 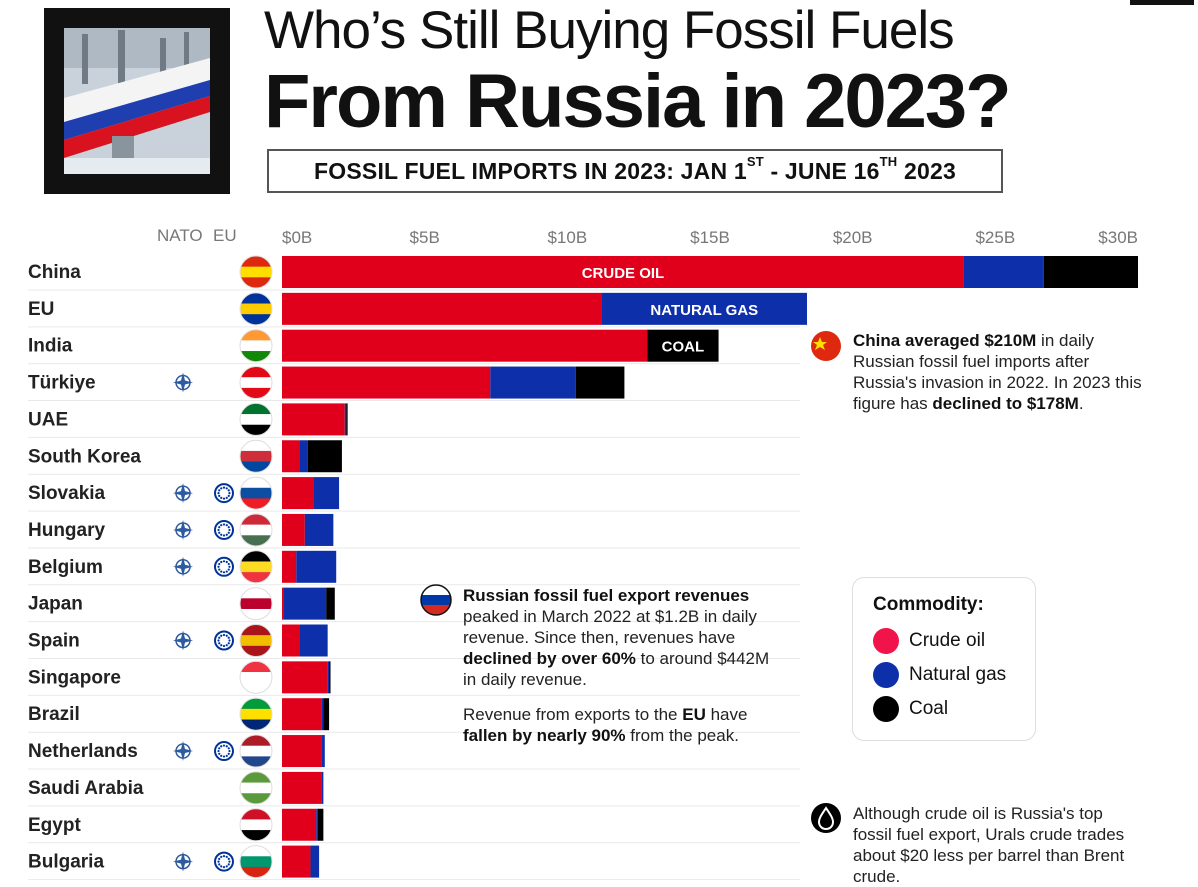 What do you see at coordinates (939, 675) in the screenshot?
I see `legend-item-gas: Natural gas` at bounding box center [939, 675].